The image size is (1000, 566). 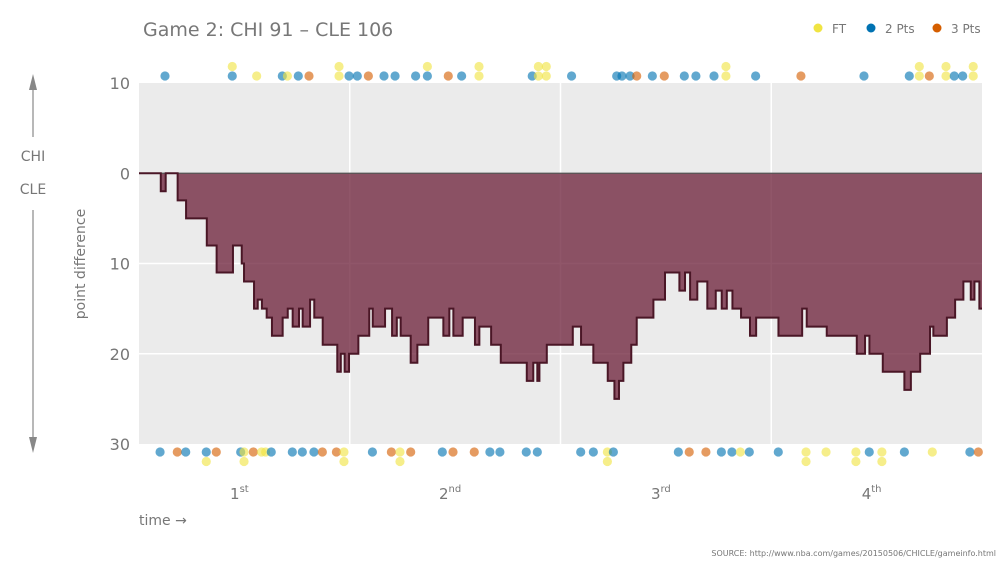 What do you see at coordinates (871, 28) in the screenshot?
I see `legend-2pts-marker` at bounding box center [871, 28].